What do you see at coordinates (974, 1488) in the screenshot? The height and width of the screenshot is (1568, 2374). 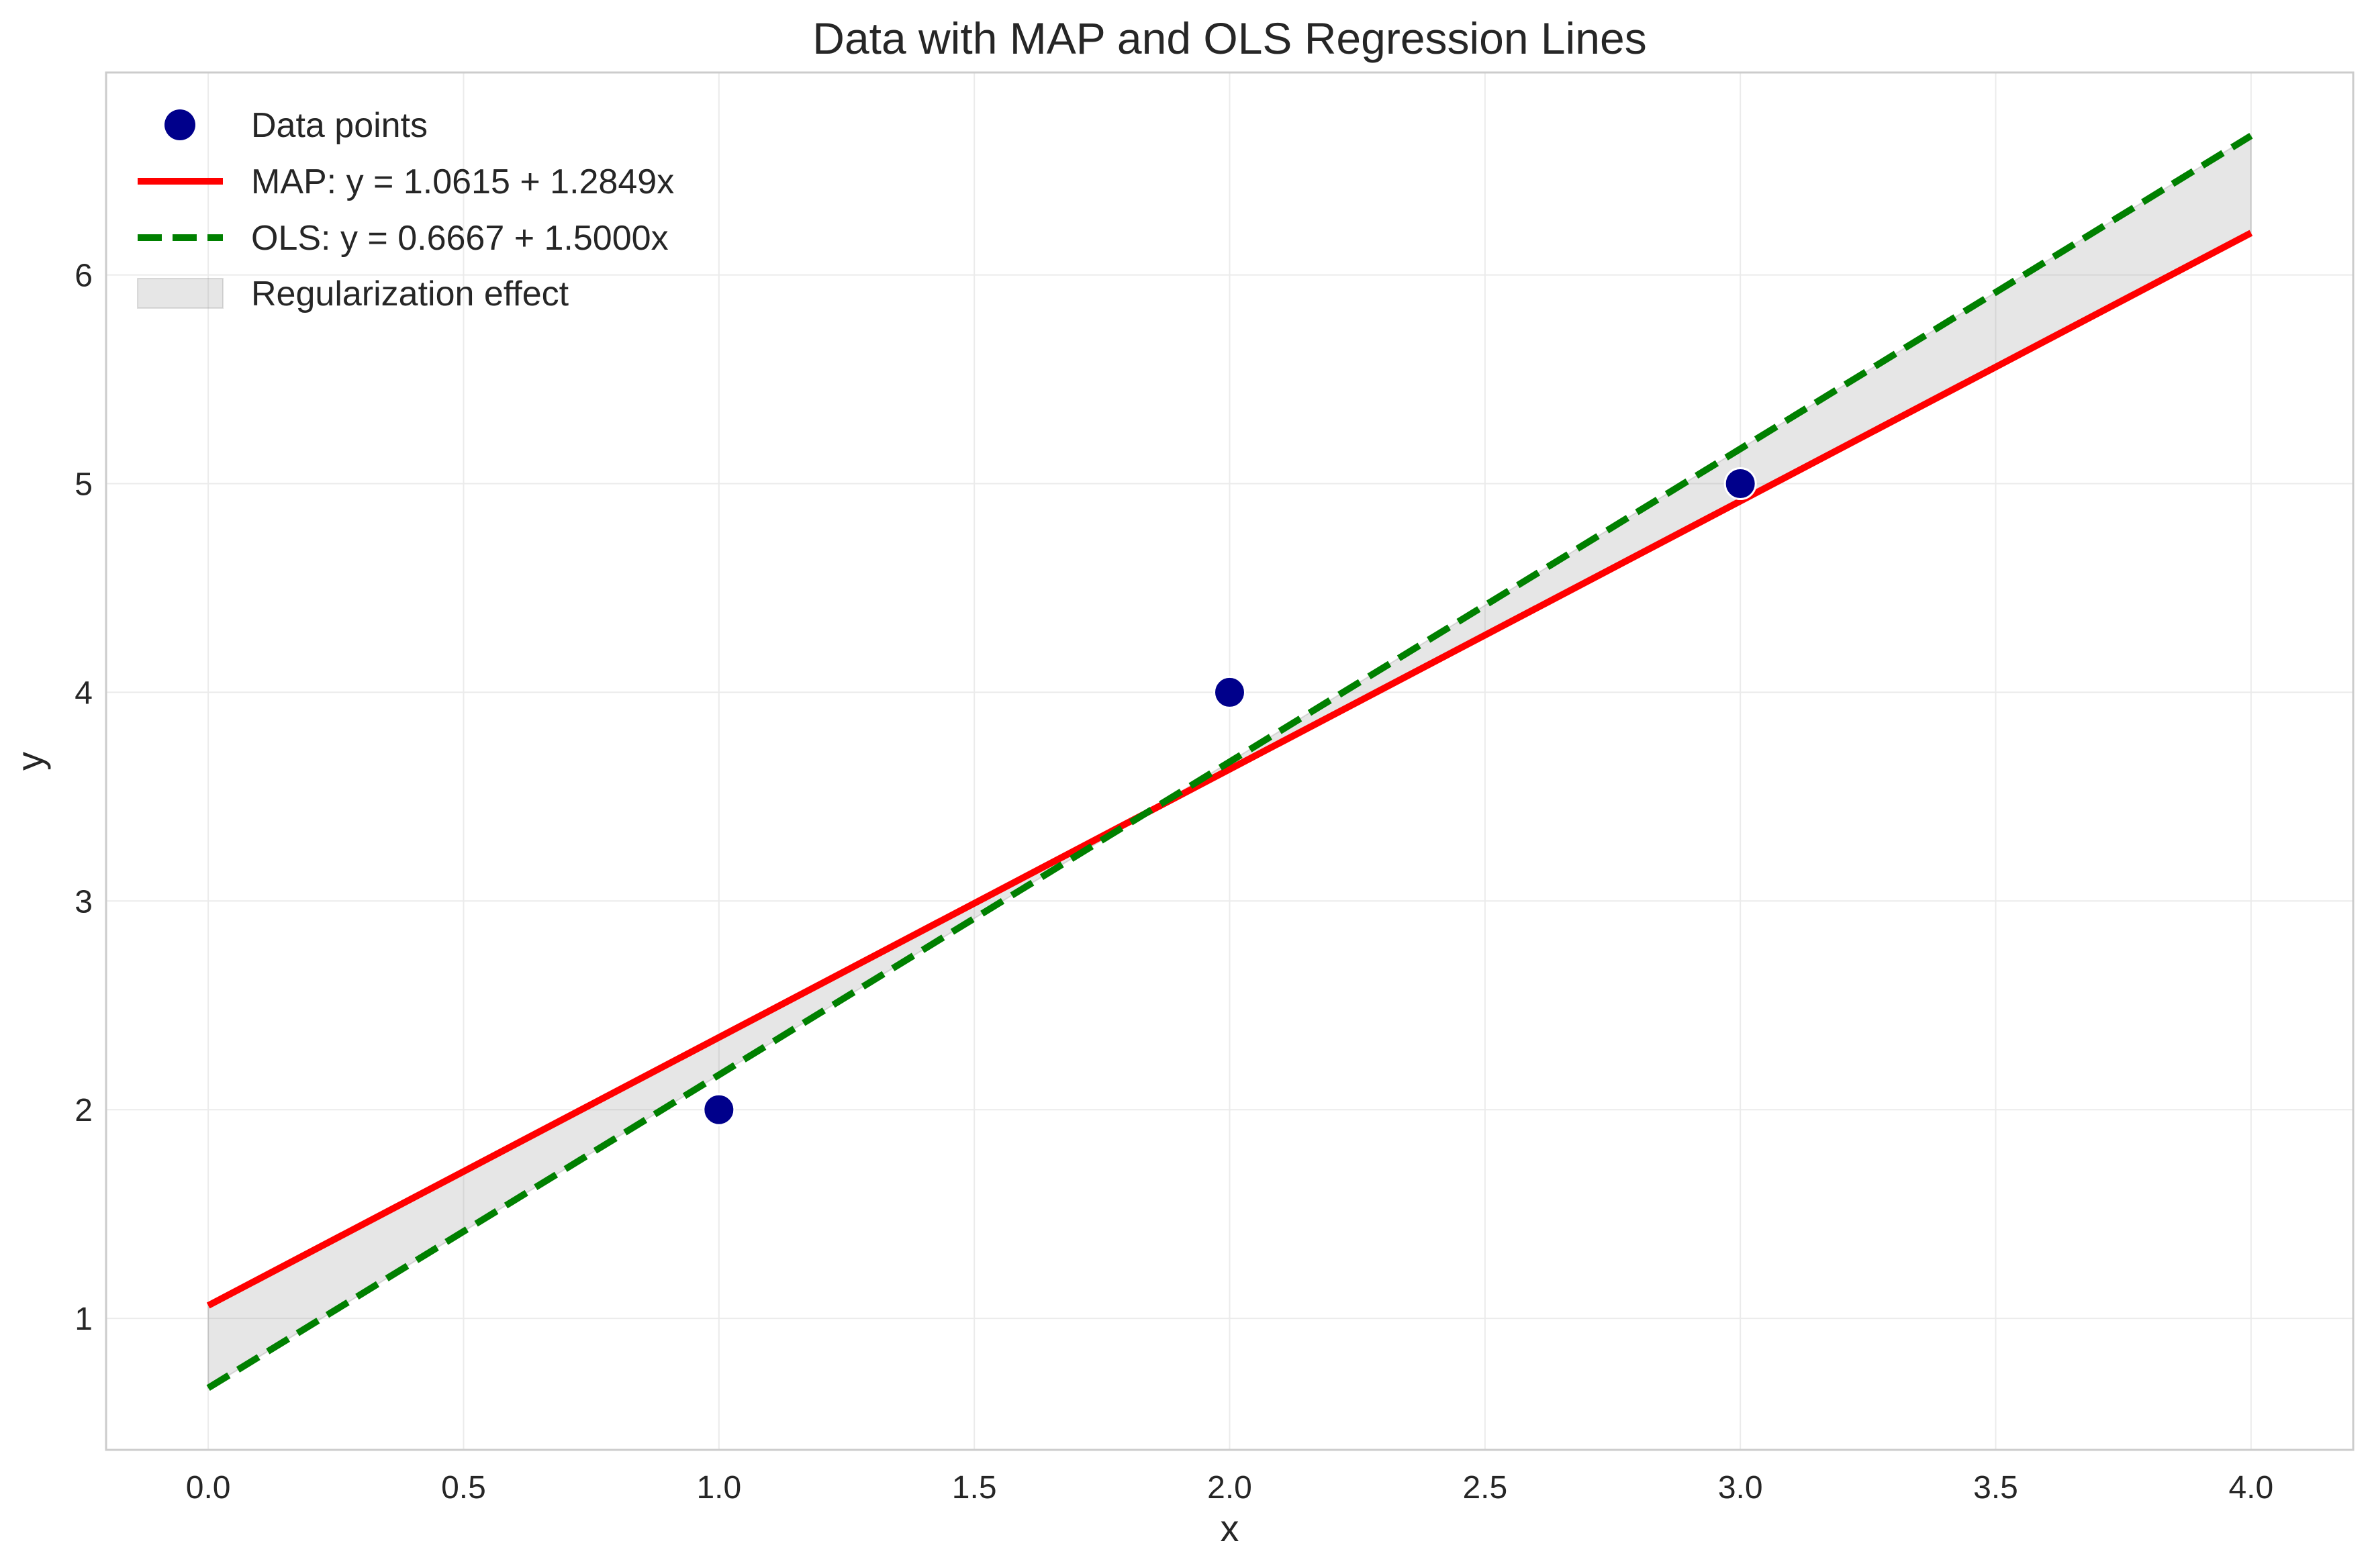 I see `x-tick-label: 1.5` at bounding box center [974, 1488].